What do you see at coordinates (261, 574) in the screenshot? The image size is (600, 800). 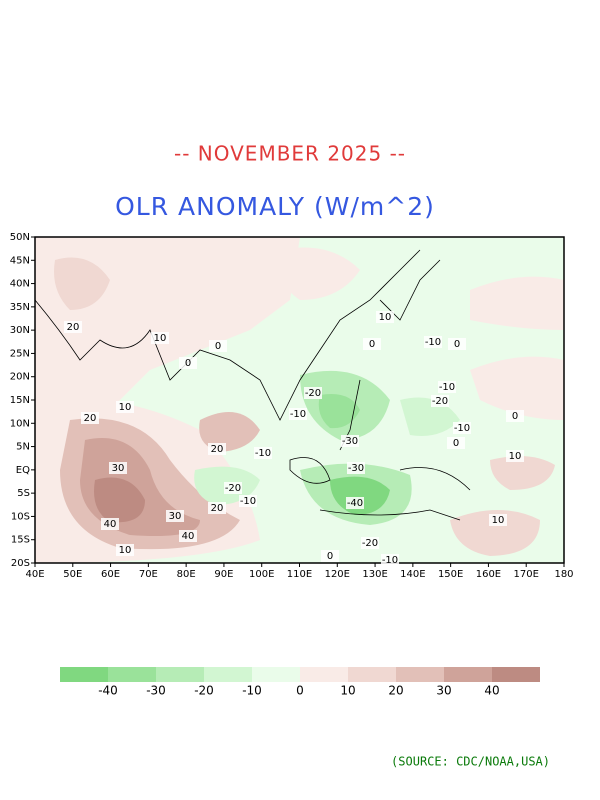 I see `lon-label: 100E` at bounding box center [261, 574].